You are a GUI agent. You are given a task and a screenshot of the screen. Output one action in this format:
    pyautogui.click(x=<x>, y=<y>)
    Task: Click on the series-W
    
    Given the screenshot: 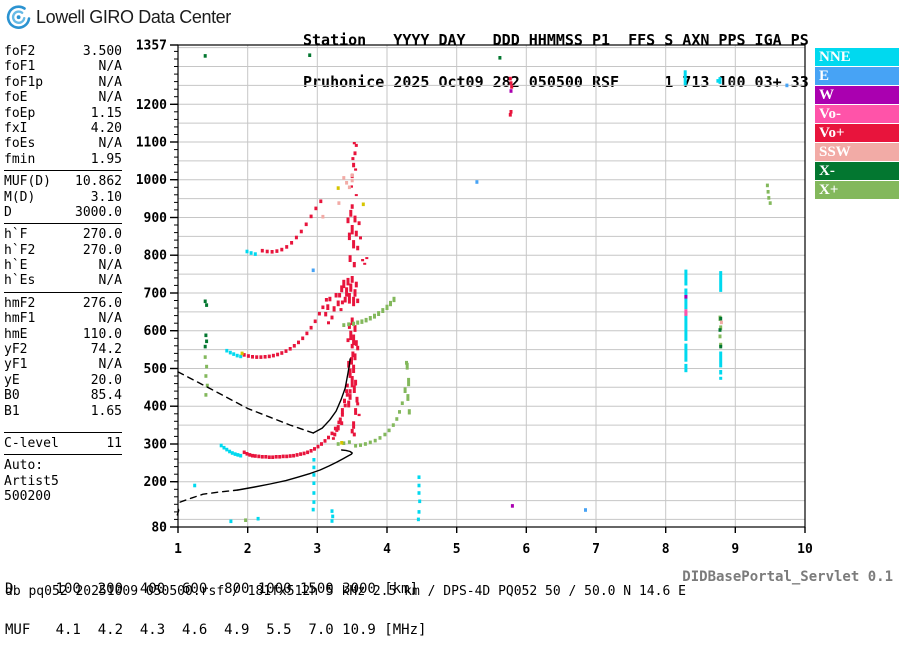 What is the action you would take?
    pyautogui.click(x=598, y=298)
    